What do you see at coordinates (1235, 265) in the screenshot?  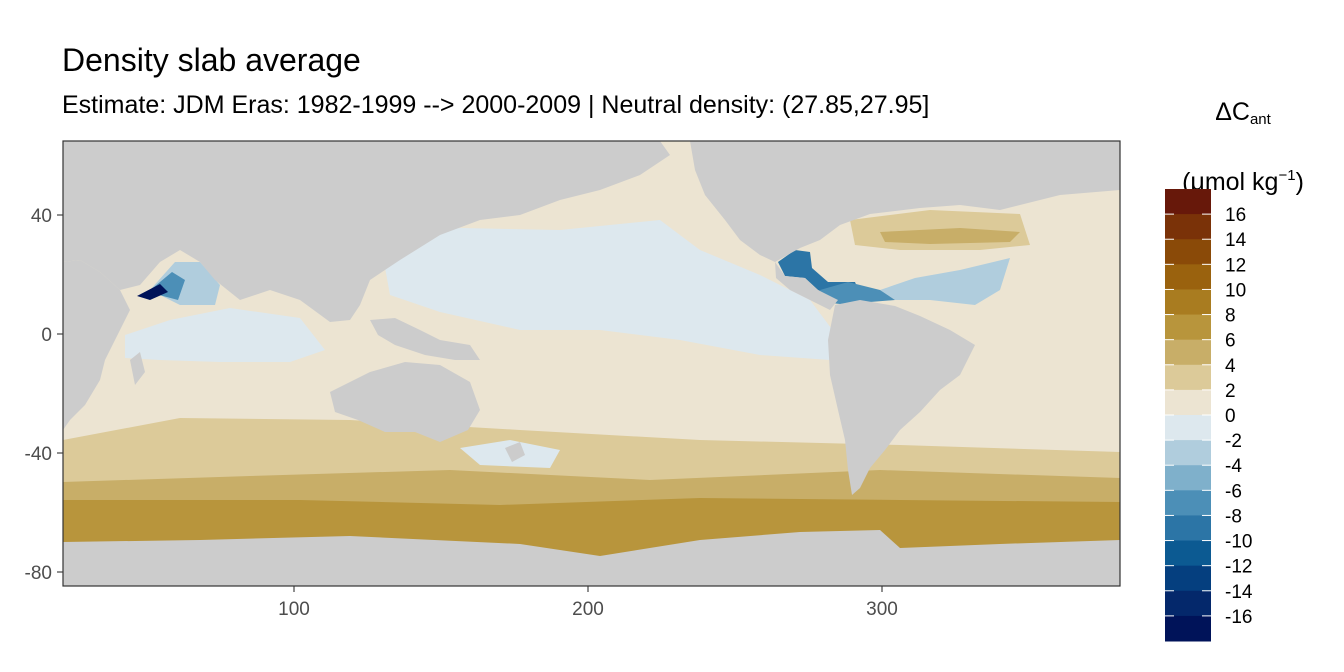 I see `legend-label: 12` at bounding box center [1235, 265].